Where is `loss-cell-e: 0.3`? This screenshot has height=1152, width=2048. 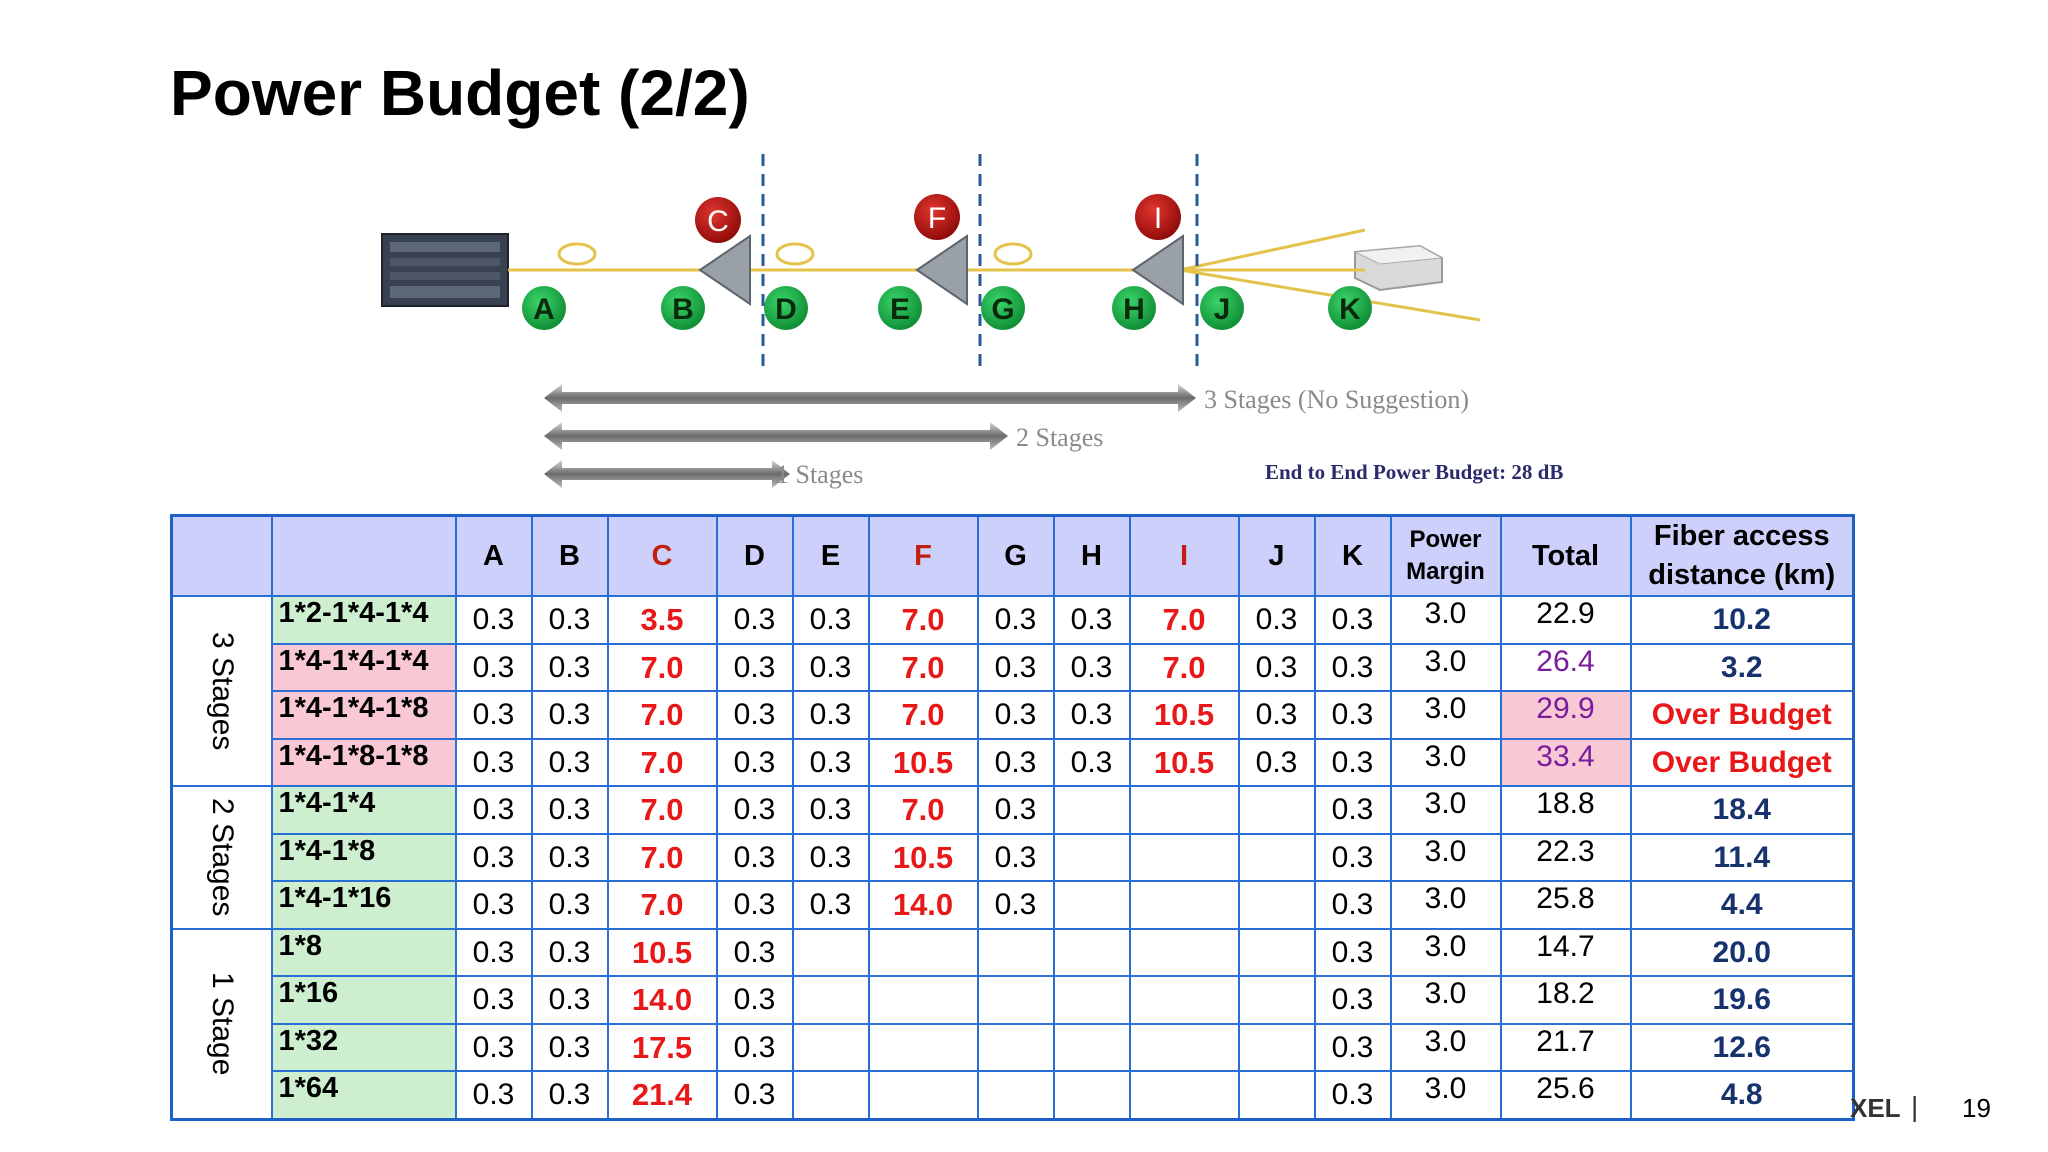
loss-cell-e: 0.3 is located at coordinates (830, 667).